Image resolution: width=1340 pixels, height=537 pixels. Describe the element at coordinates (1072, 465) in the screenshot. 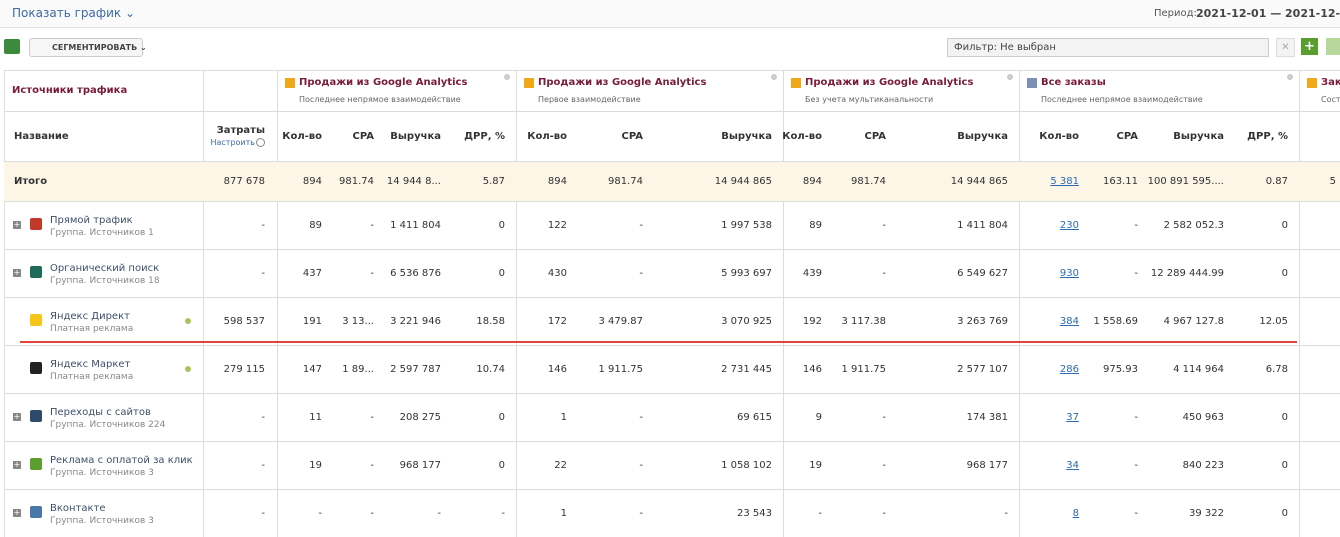

I see `cell: 34` at that location.